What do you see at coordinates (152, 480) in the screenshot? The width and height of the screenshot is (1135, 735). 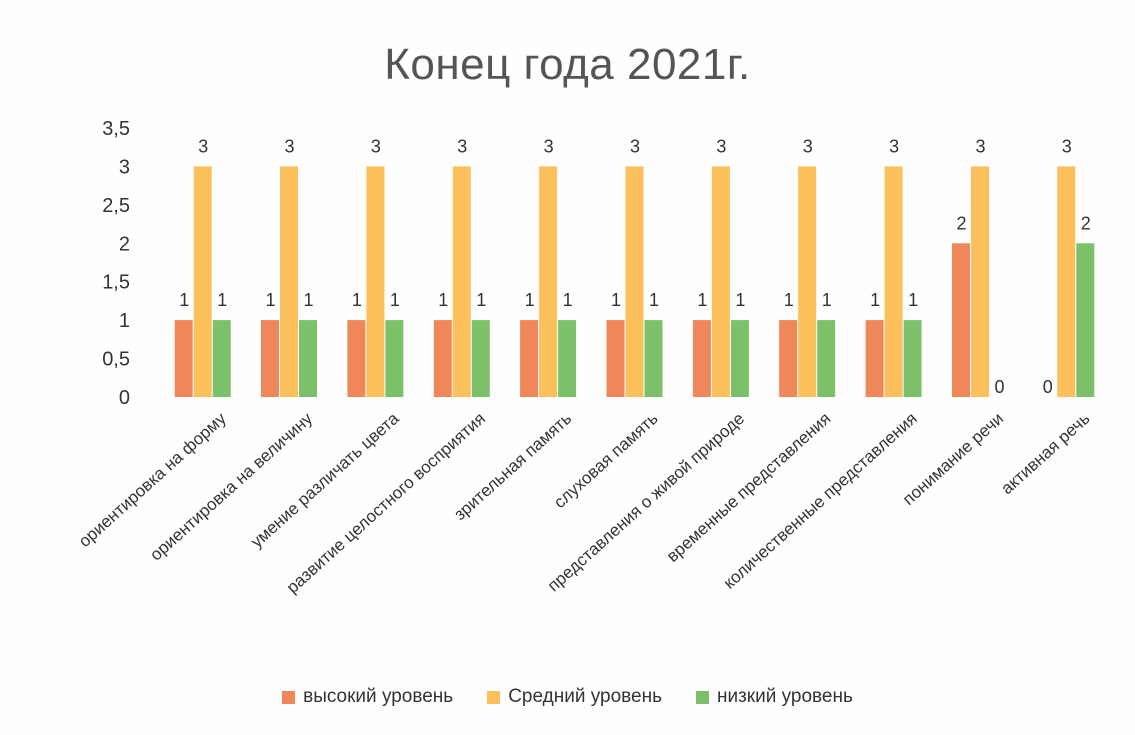 I see `category-label: ориентировка на форму` at bounding box center [152, 480].